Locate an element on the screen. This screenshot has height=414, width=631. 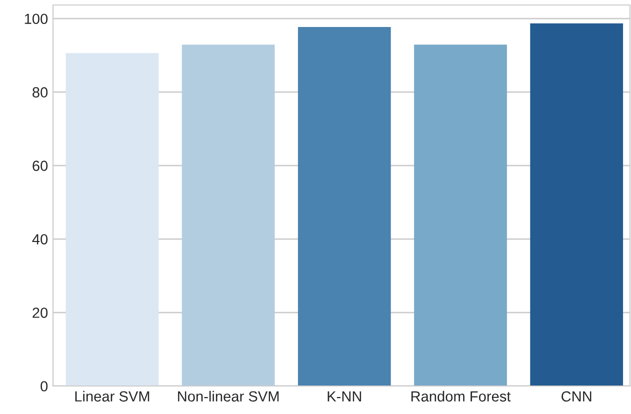
x-tick-label: Non-linear SVM is located at coordinates (228, 396).